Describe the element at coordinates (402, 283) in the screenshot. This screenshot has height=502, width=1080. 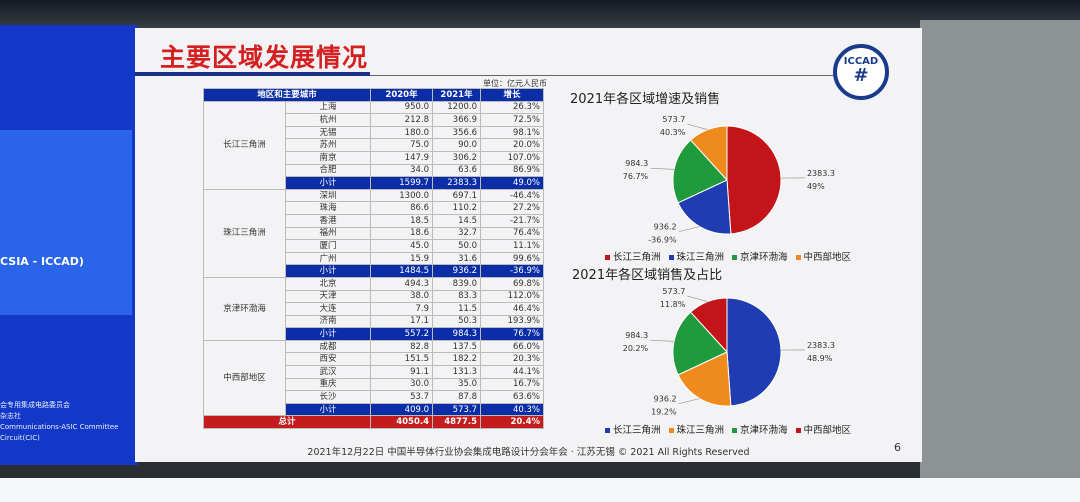
I see `value-cell: 494.3` at that location.